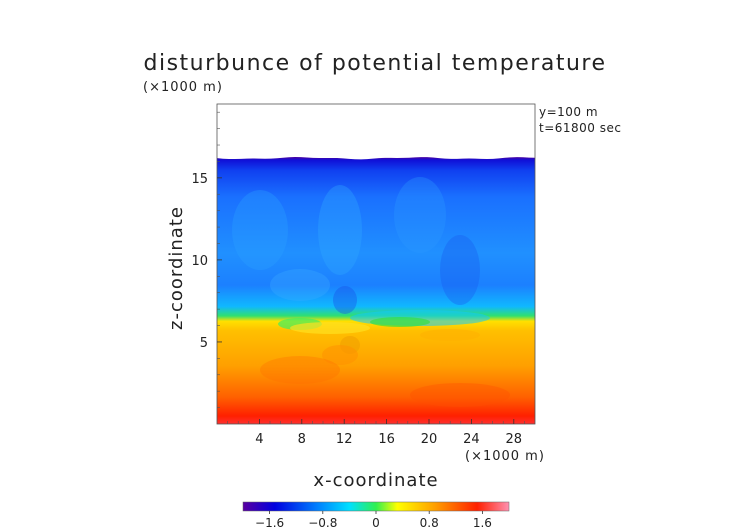 This screenshot has width=752, height=532. What do you see at coordinates (322, 523) in the screenshot?
I see `colorbar-tick-label: −0.8` at bounding box center [322, 523].